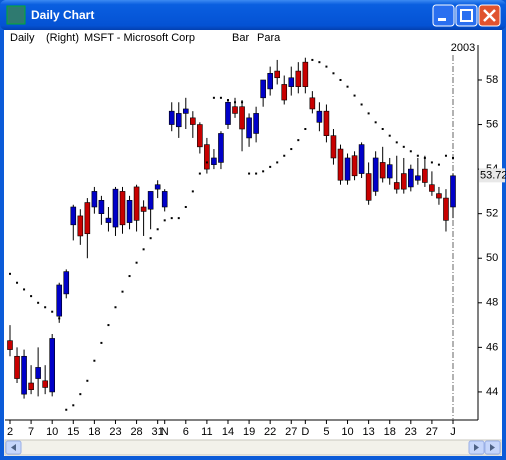  Describe the element at coordinates (453, 432) in the screenshot. I see `x-tick-label: J` at that location.